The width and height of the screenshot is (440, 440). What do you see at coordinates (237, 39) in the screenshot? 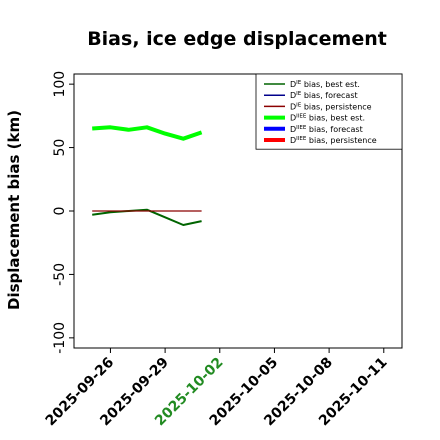
I see `chart-title: Bias, ice edge displacement` at bounding box center [237, 39].